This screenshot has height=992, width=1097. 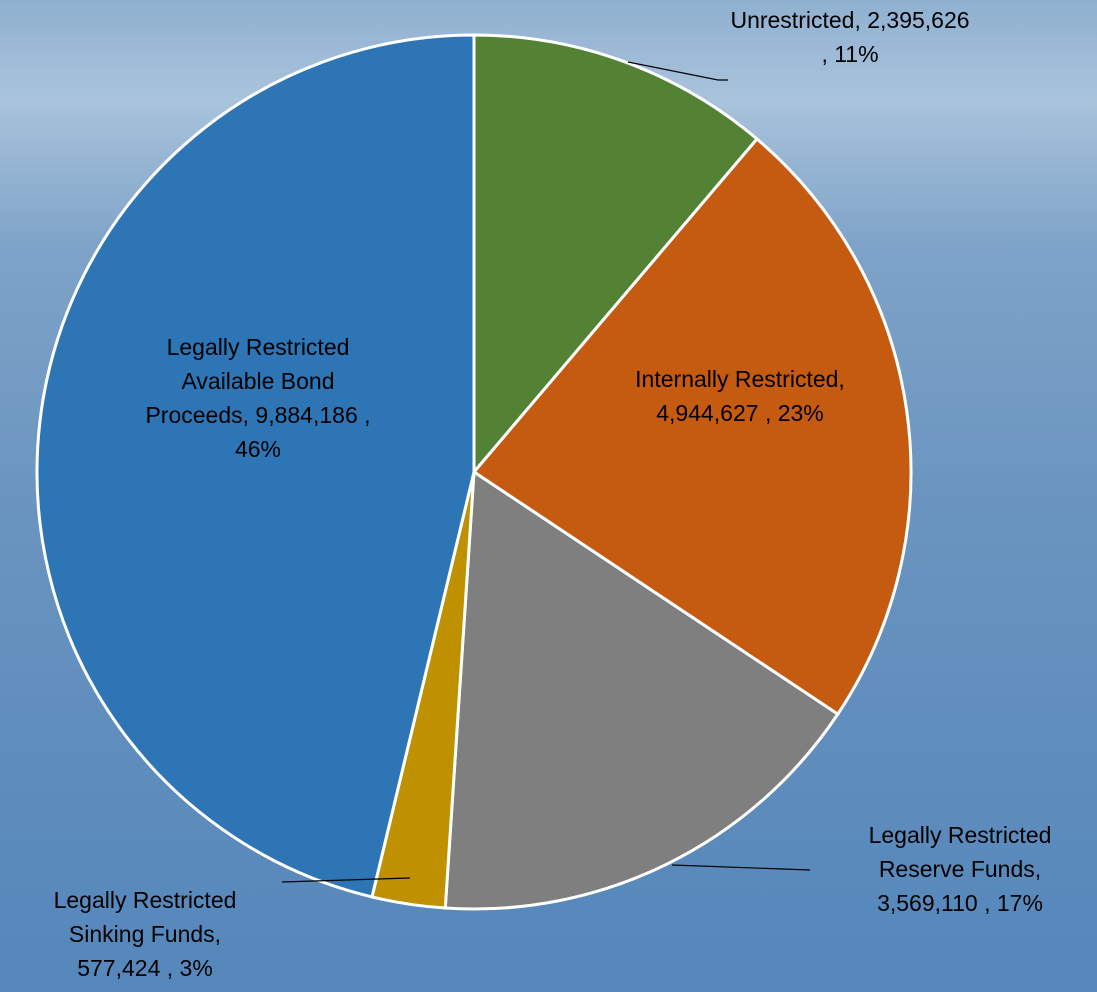 What do you see at coordinates (145, 917) in the screenshot?
I see `category-label: Legally Restricted Sinking Funds,` at bounding box center [145, 917].